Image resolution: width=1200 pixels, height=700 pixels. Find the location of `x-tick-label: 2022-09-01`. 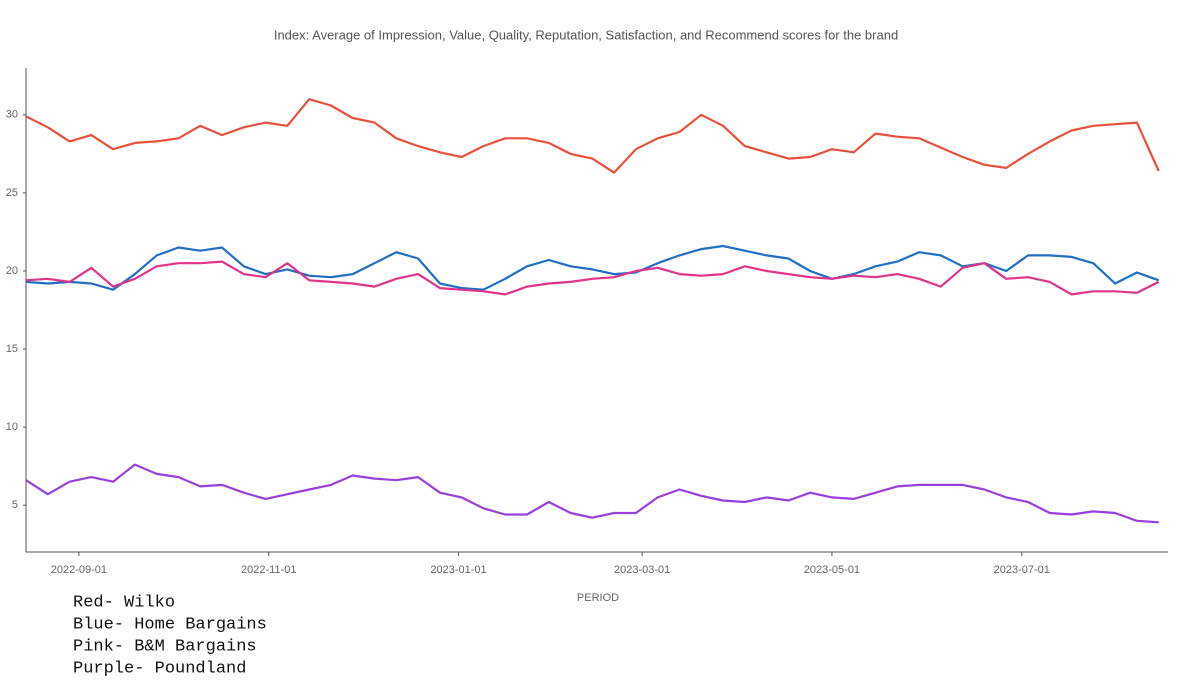

x-tick-label: 2022-09-01 is located at coordinates (79, 570).